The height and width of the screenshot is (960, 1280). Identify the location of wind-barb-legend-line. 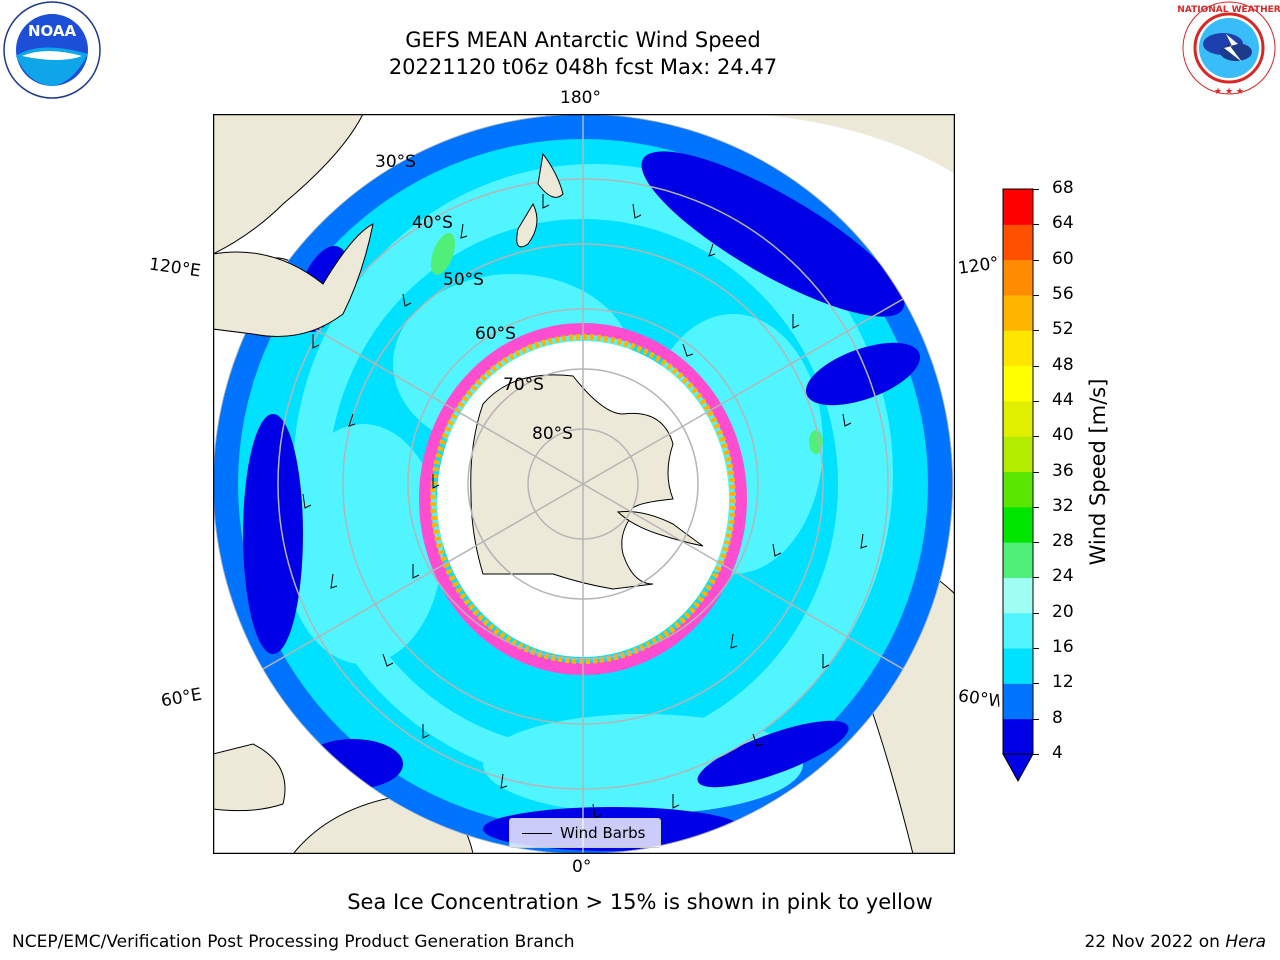
(537, 833).